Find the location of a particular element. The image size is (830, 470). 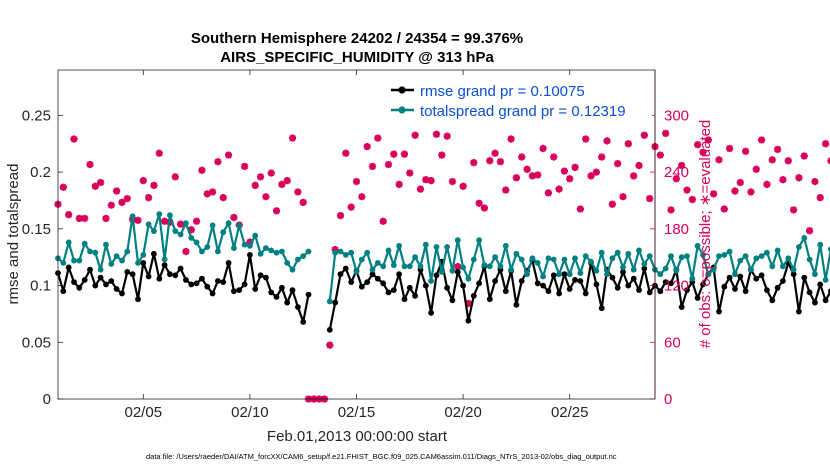

x-tick-label: 02/10 is located at coordinates (250, 412).